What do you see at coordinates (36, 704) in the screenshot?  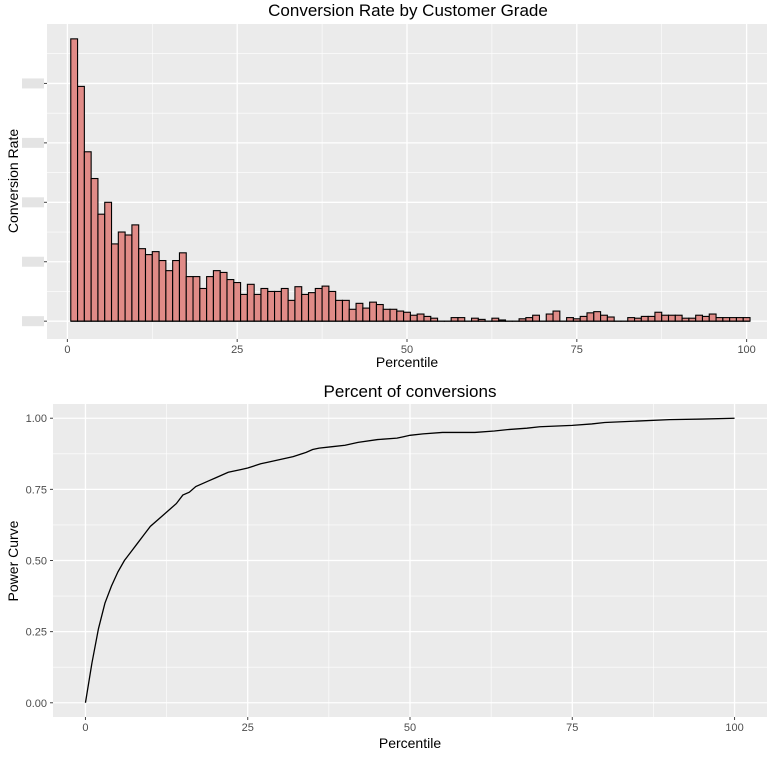 I see `y-tick-label: 0.00` at bounding box center [36, 704].